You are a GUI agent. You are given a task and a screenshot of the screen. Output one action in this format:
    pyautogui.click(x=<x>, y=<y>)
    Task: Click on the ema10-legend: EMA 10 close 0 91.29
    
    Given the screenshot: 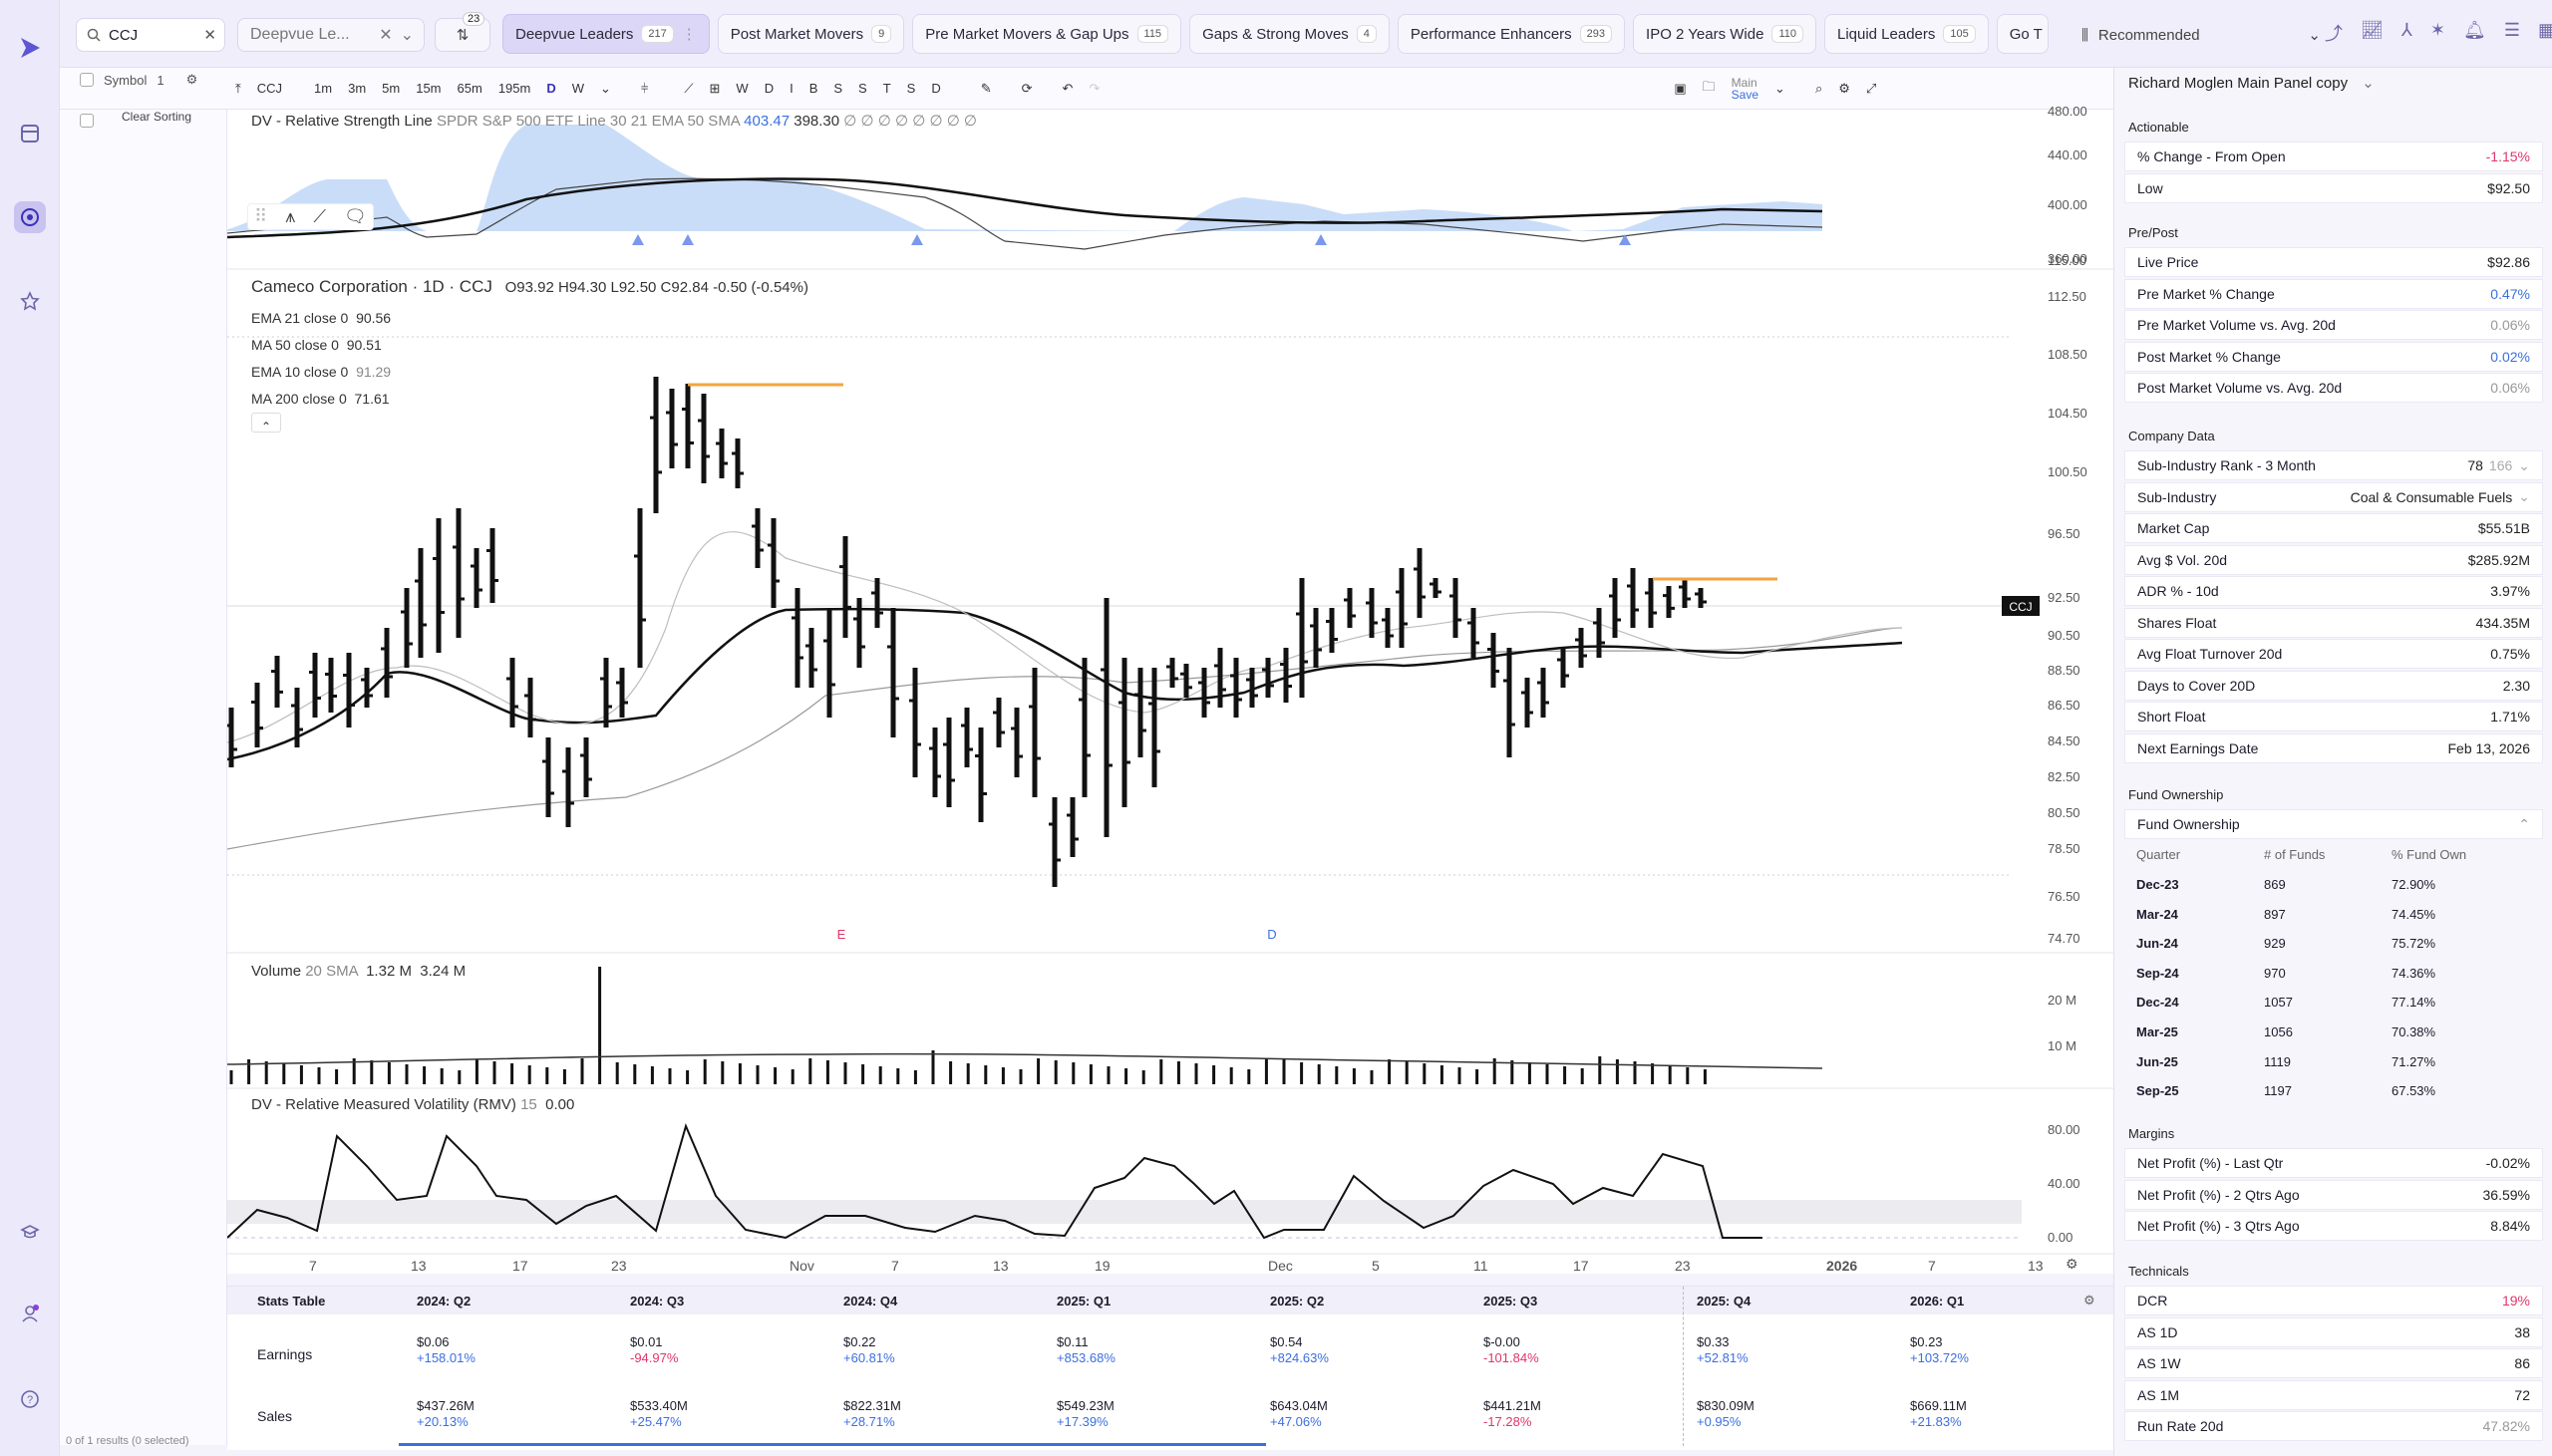 What is the action you would take?
    pyautogui.click(x=321, y=372)
    